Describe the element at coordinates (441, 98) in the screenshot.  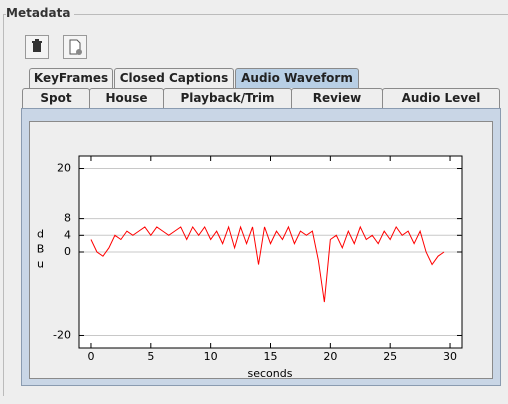
I see `tab: Audio Level` at that location.